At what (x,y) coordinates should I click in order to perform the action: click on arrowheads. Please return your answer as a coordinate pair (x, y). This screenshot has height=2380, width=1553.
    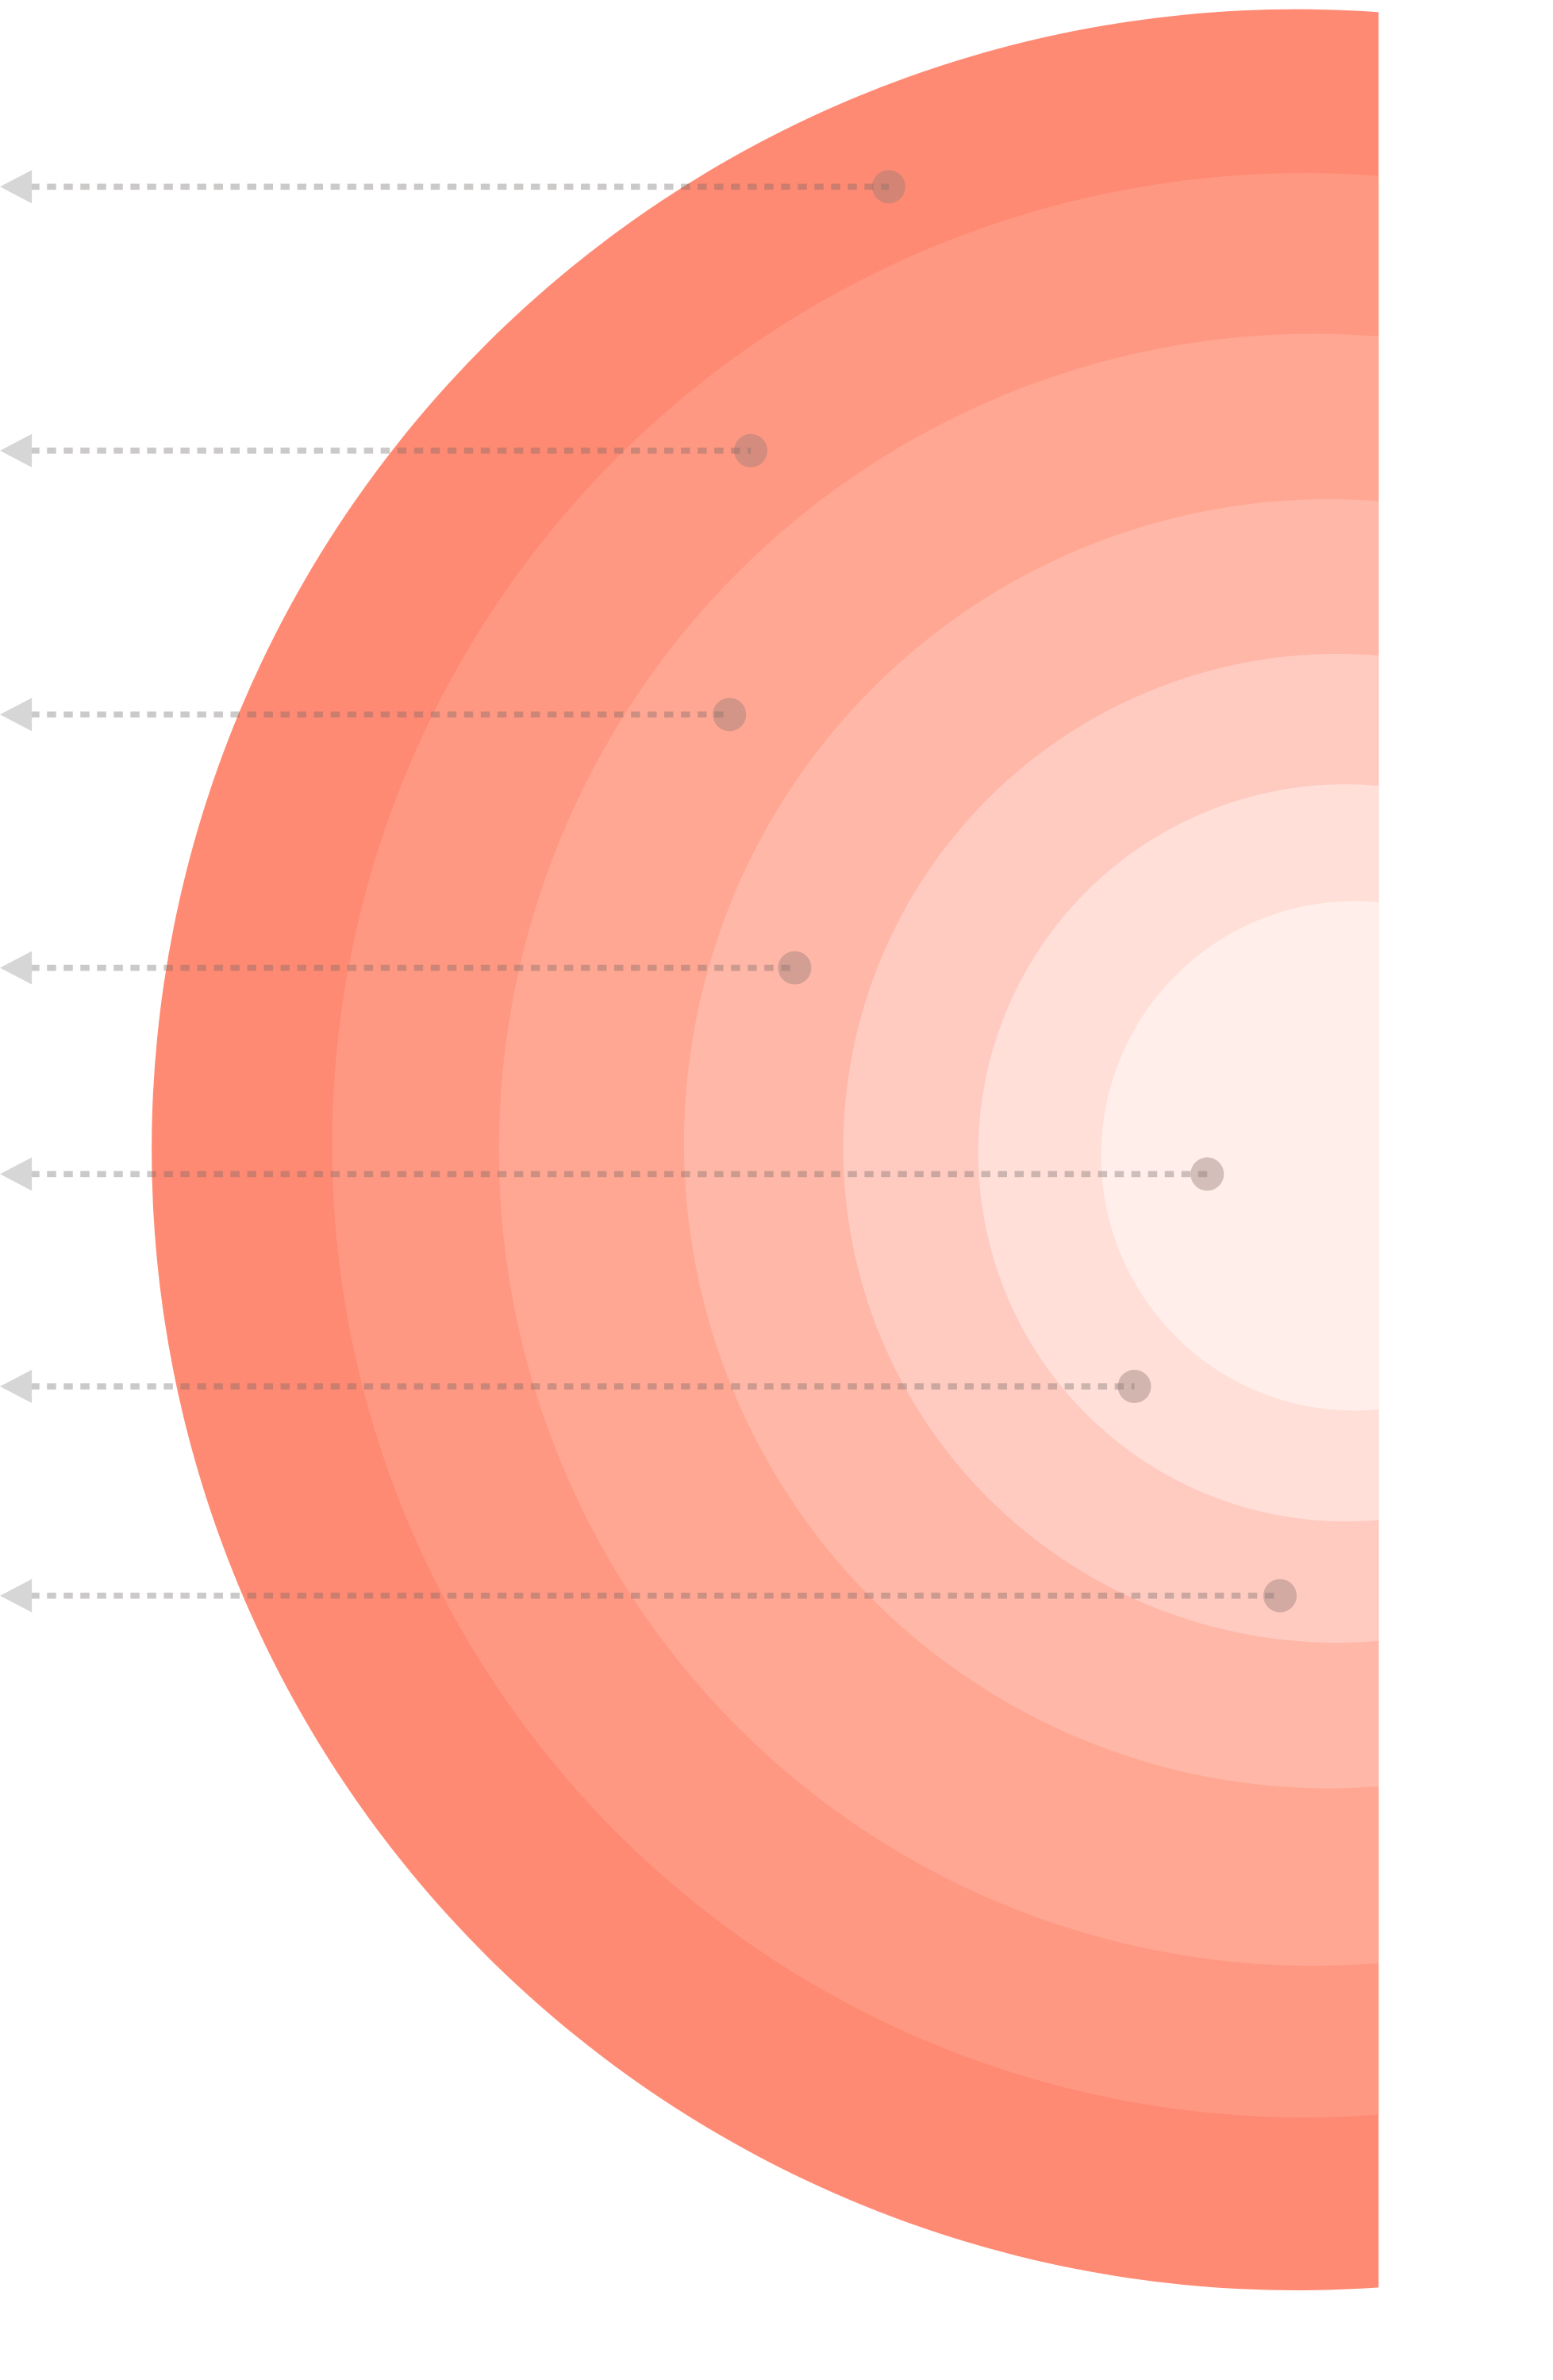
    Looking at the image, I should click on (16, 891).